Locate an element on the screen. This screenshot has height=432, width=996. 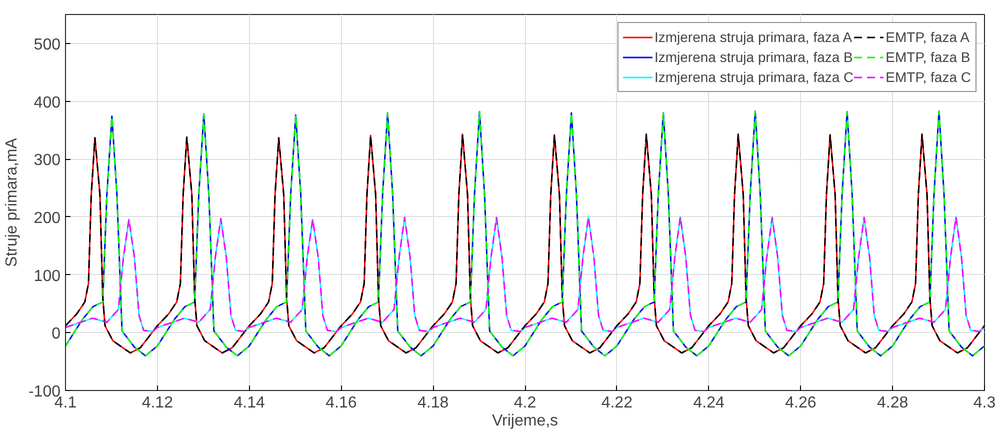
legend-label: EMTP, faza B is located at coordinates (928, 57).